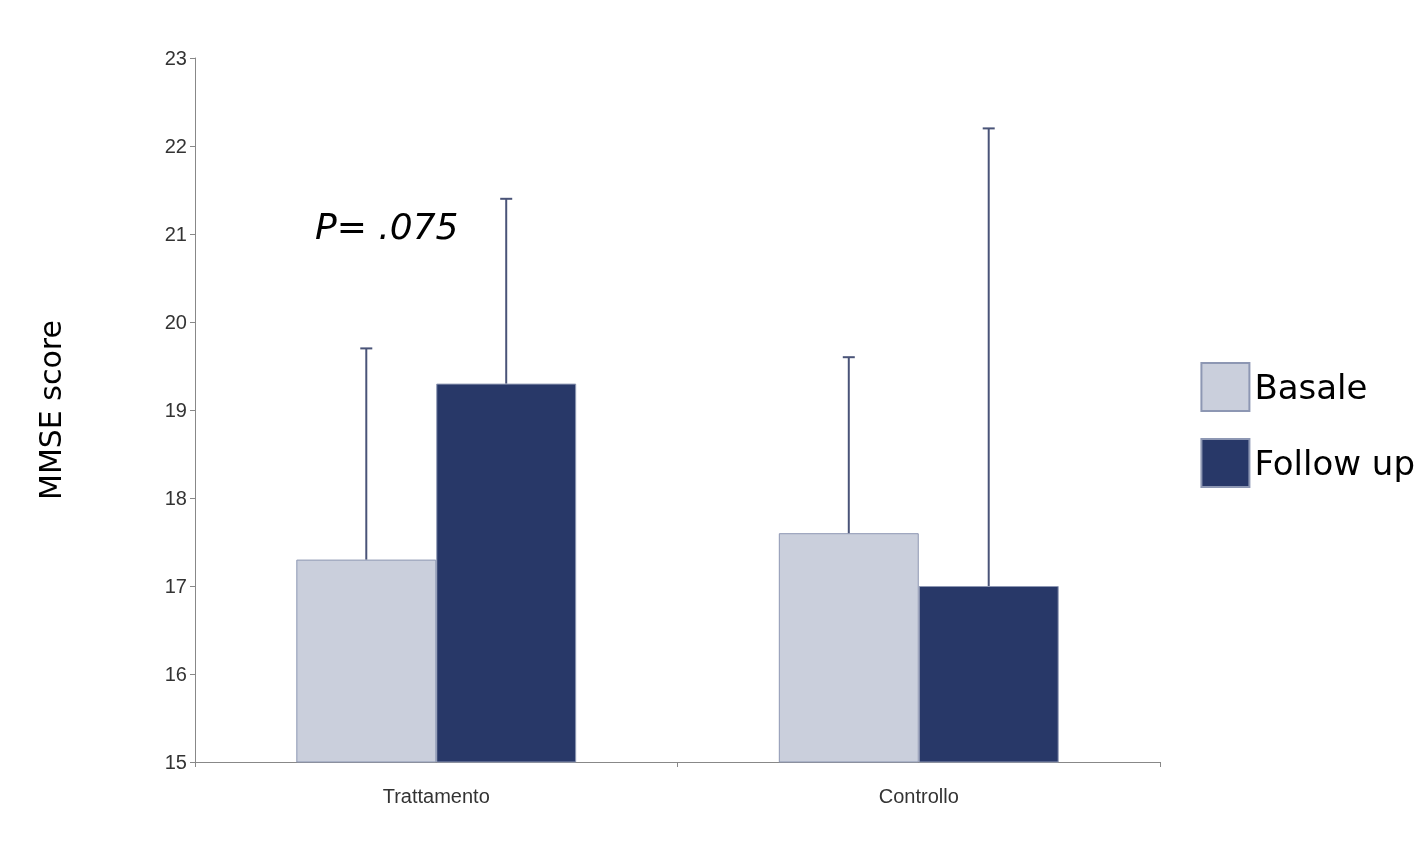  Describe the element at coordinates (918, 796) in the screenshot. I see `x-tick-label: Controllo` at that location.